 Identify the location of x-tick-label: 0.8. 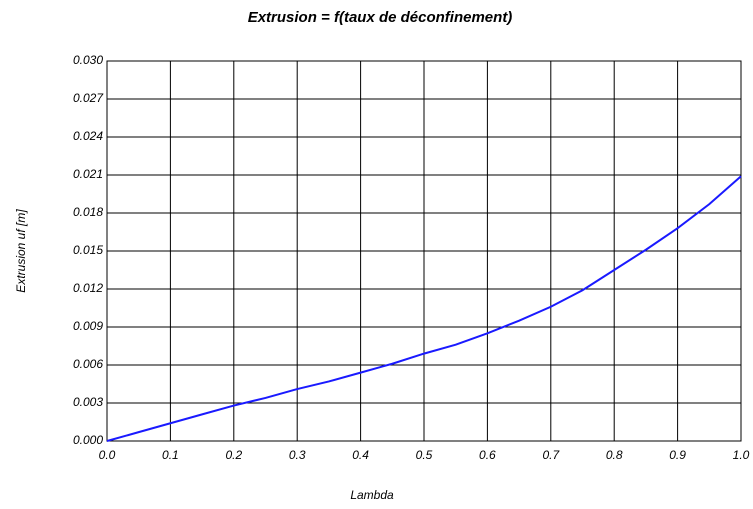
(614, 455).